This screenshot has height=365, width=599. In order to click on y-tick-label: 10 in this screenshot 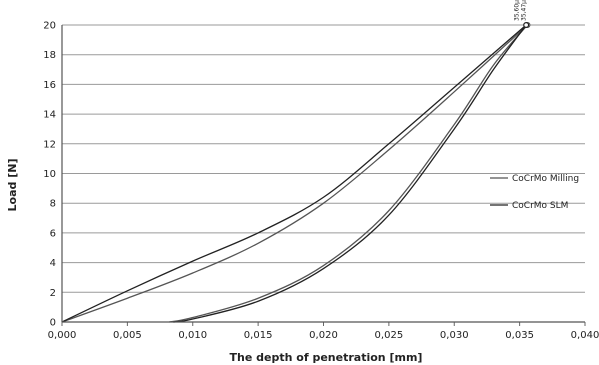, I will do `click(49, 174)`.